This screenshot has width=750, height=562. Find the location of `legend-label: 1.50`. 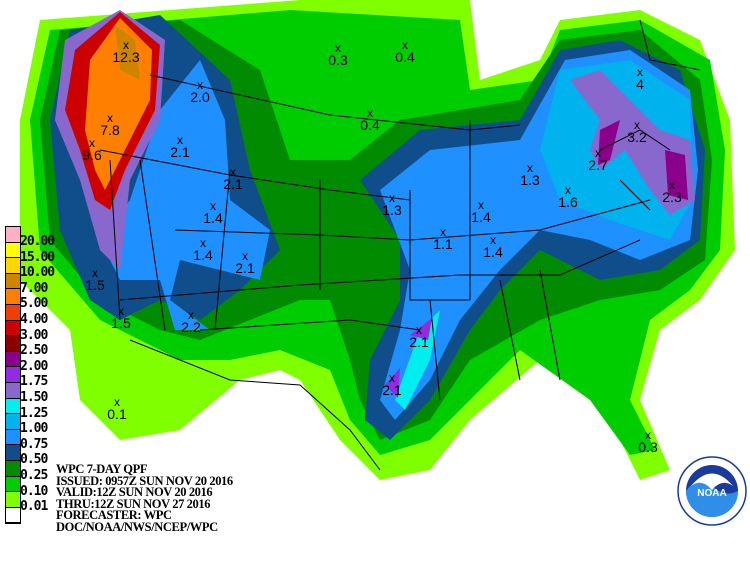

legend-label: 1.50 is located at coordinates (34, 397).